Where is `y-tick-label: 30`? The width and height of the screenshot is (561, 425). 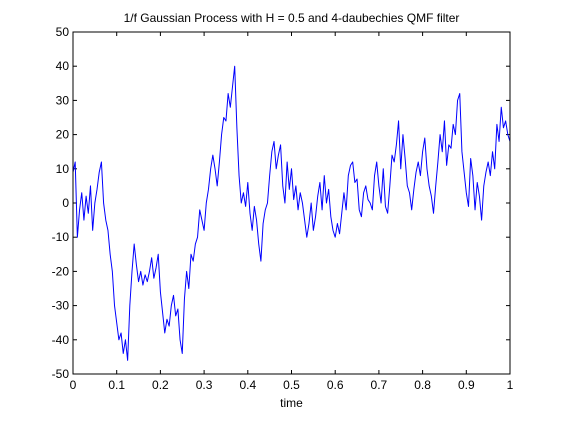 y-tick-label: 30 is located at coordinates (63, 100).